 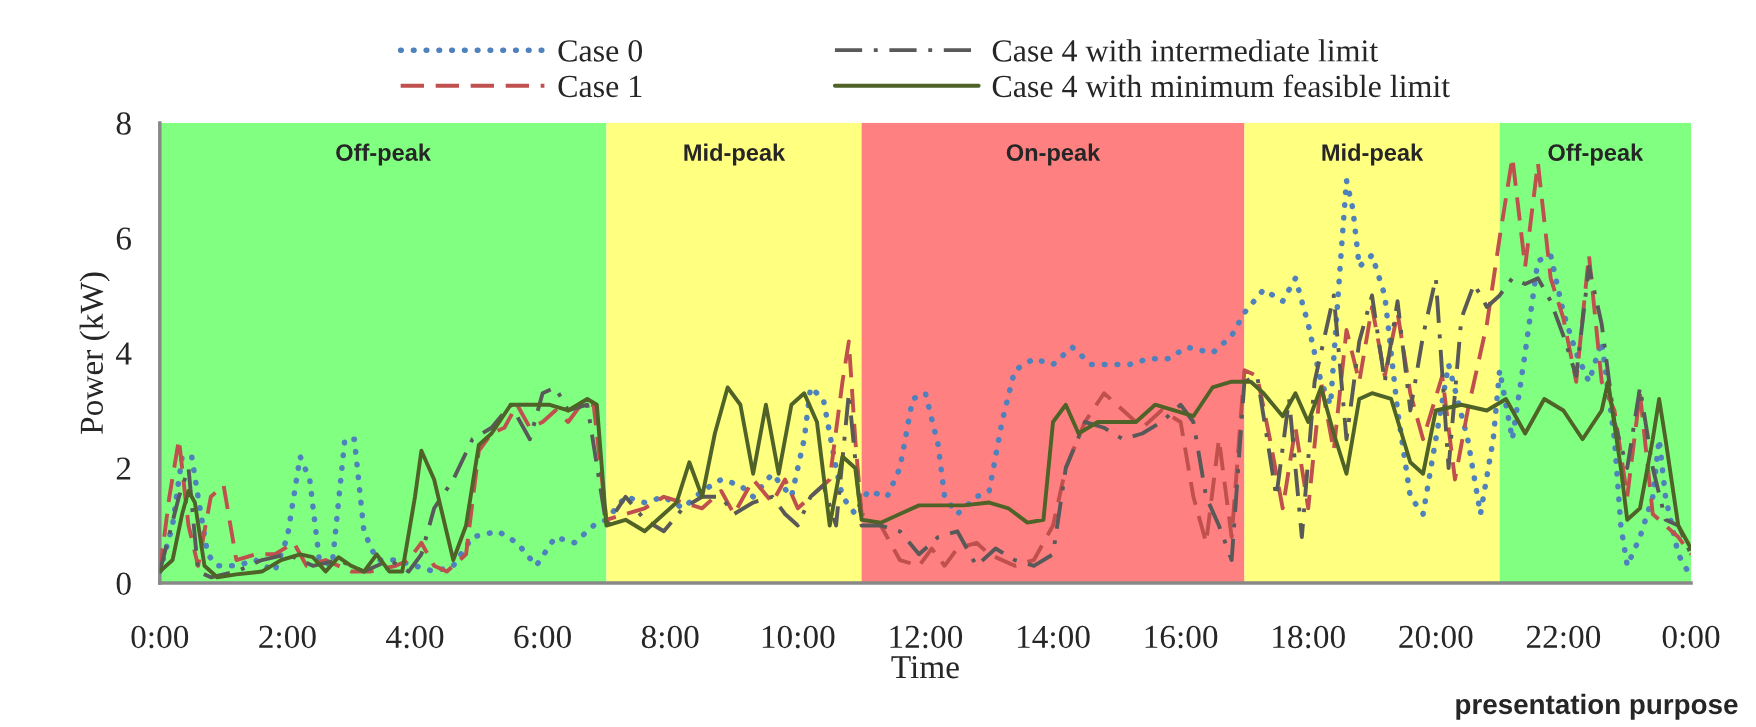 What do you see at coordinates (600, 86) in the screenshot?
I see `legend-label: Case 1` at bounding box center [600, 86].